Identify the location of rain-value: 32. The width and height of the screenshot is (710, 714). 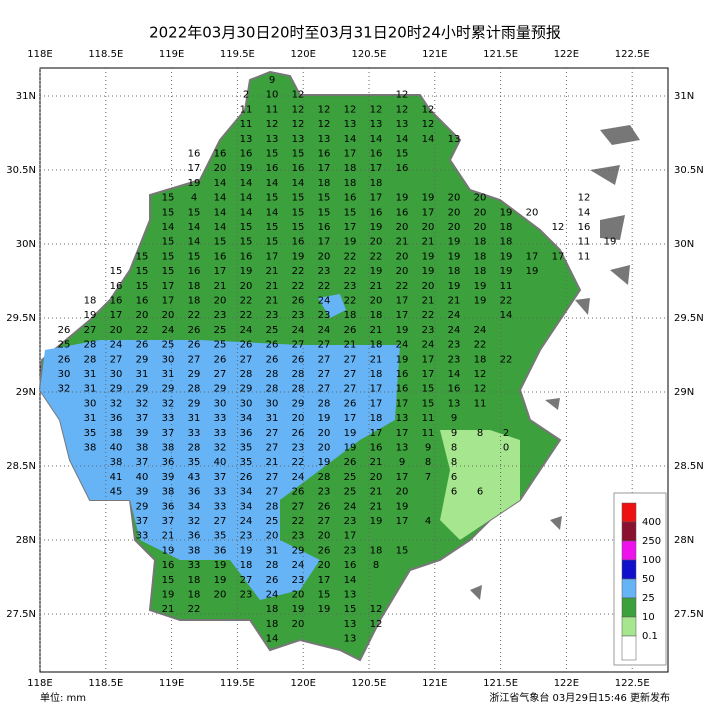
(168, 403).